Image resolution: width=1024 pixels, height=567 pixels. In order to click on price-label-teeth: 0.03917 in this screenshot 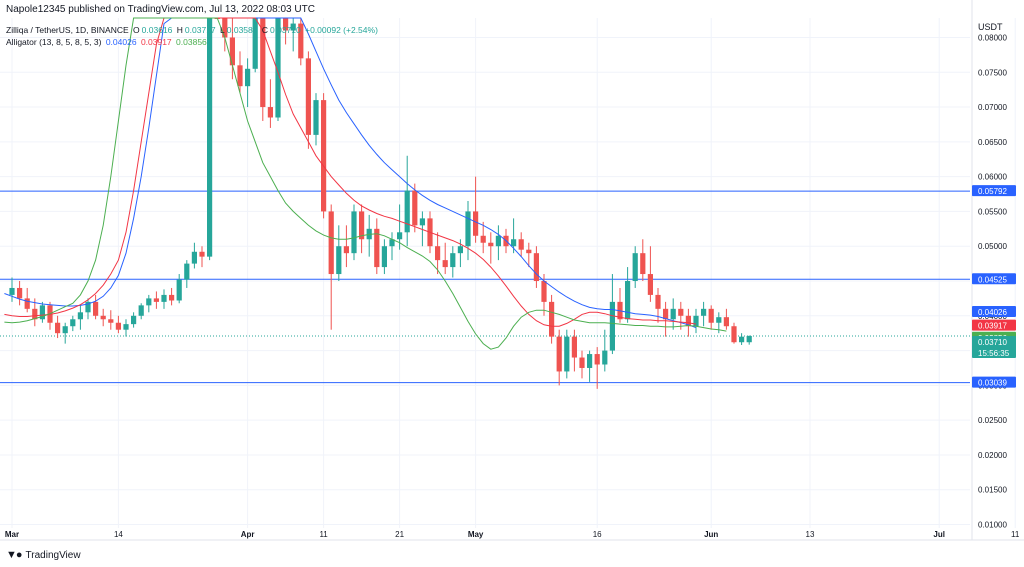, I will do `click(992, 326)`.